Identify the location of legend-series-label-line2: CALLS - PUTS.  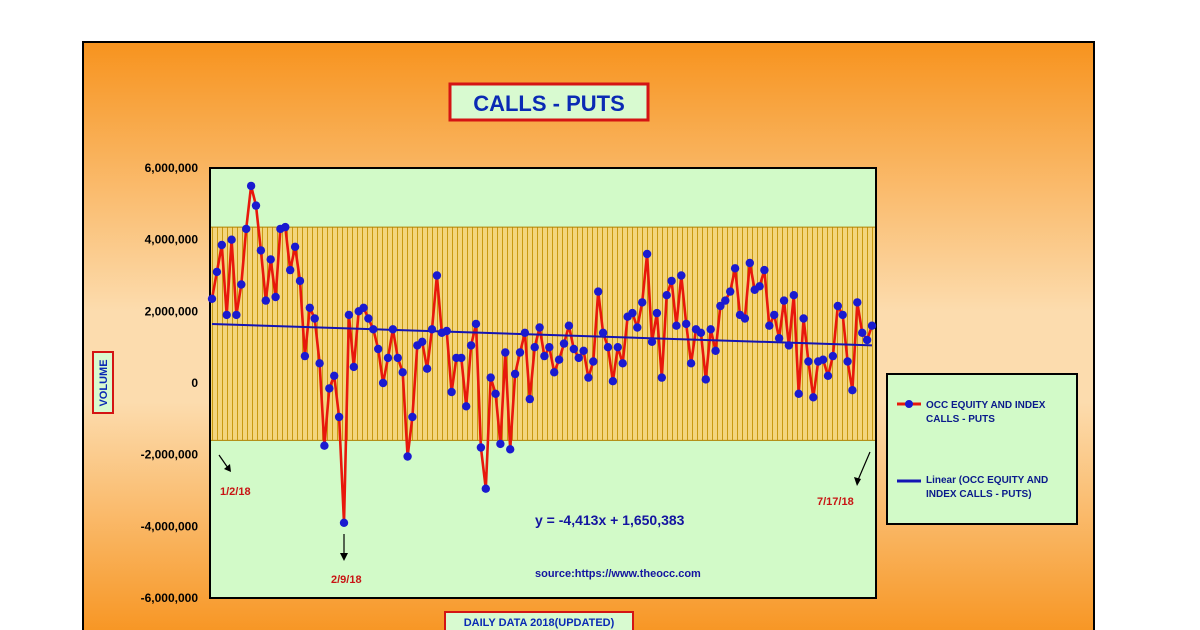
(960, 419).